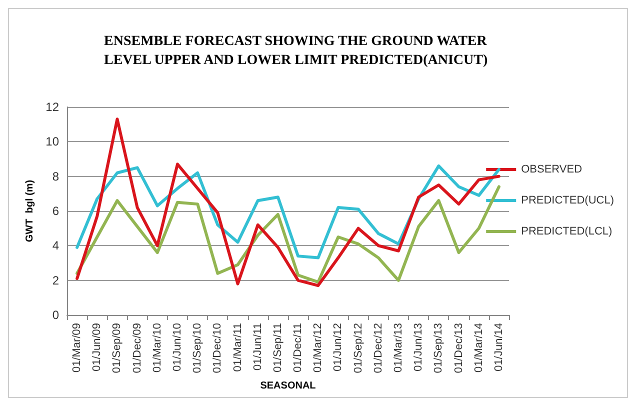 The height and width of the screenshot is (404, 634). I want to click on x-tick-label: 01/Jun/11, so click(258, 347).